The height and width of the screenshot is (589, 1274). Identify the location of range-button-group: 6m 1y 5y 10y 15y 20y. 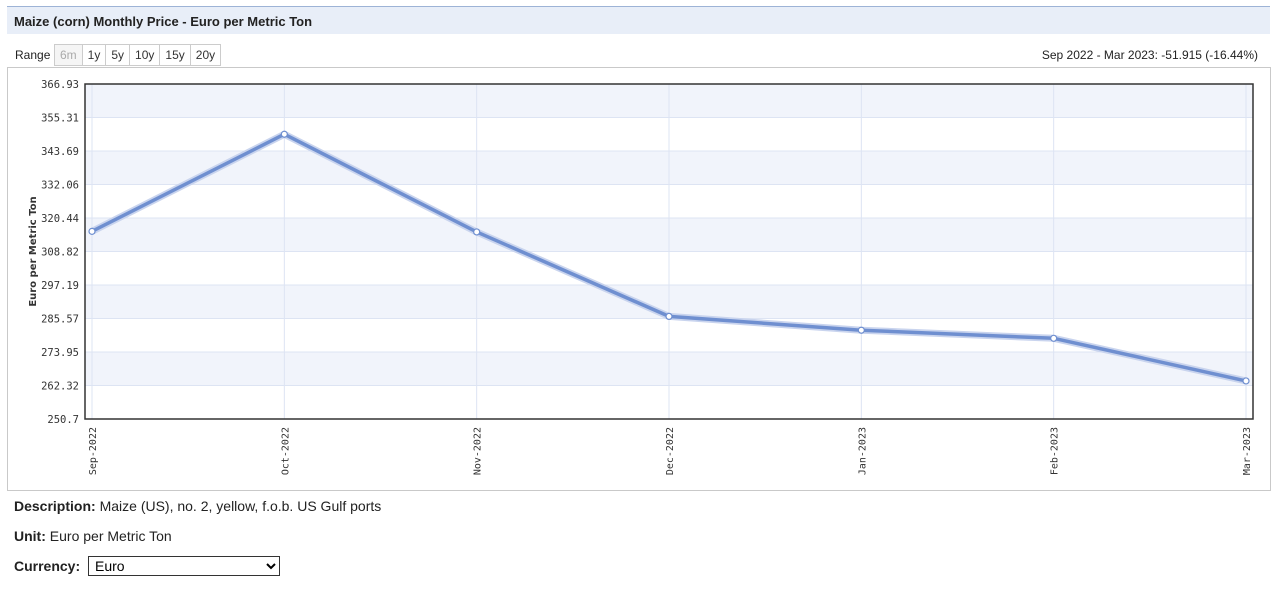
(138, 55).